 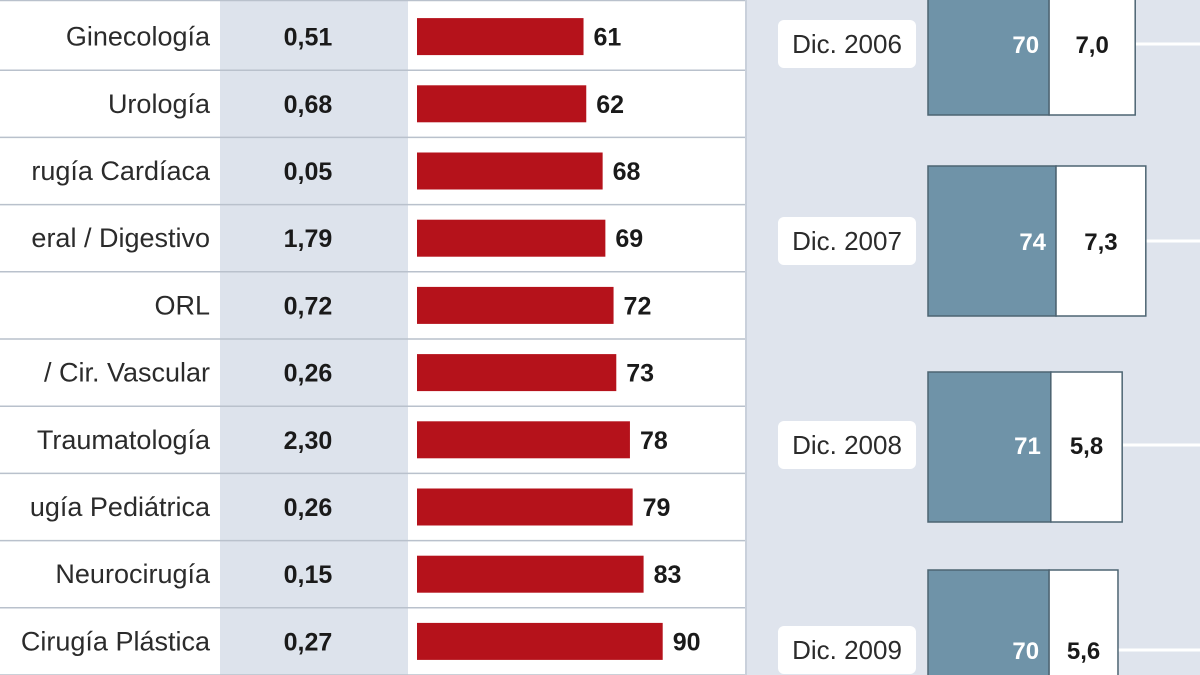 What do you see at coordinates (127, 373) in the screenshot?
I see `category-label: / Cir. Vascular` at bounding box center [127, 373].